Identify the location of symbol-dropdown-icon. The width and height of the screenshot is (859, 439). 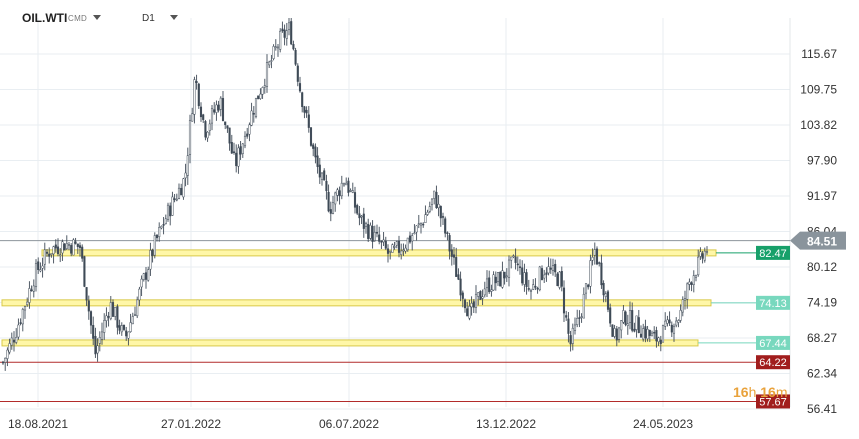
(97, 17).